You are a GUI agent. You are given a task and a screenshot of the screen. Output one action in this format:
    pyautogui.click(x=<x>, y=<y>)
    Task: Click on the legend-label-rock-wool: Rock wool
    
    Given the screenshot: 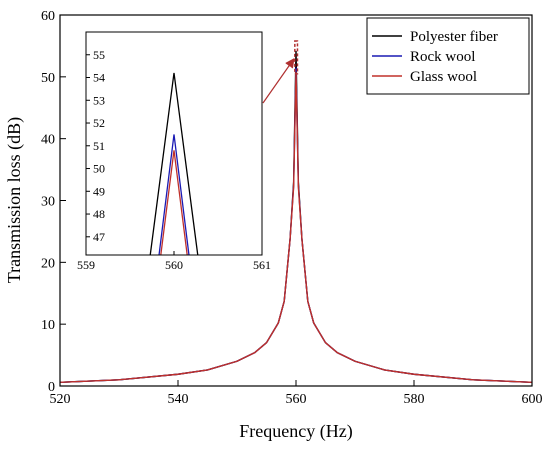 What is the action you would take?
    pyautogui.click(x=442, y=57)
    